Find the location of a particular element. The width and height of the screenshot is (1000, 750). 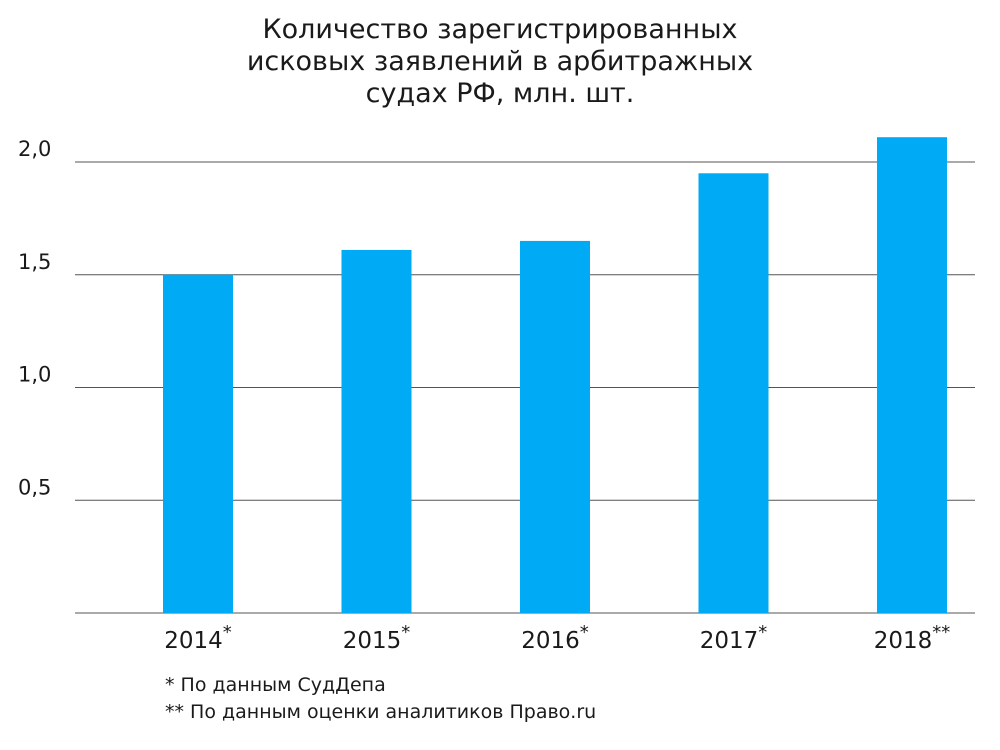

y-tick-label: 1,0 is located at coordinates (34, 375).